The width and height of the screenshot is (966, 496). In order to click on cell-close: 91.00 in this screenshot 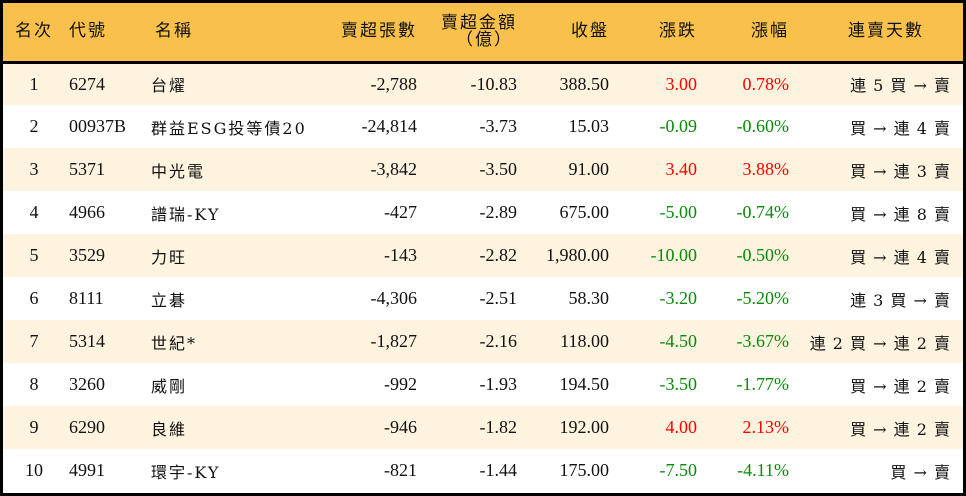, I will do `click(589, 169)`.